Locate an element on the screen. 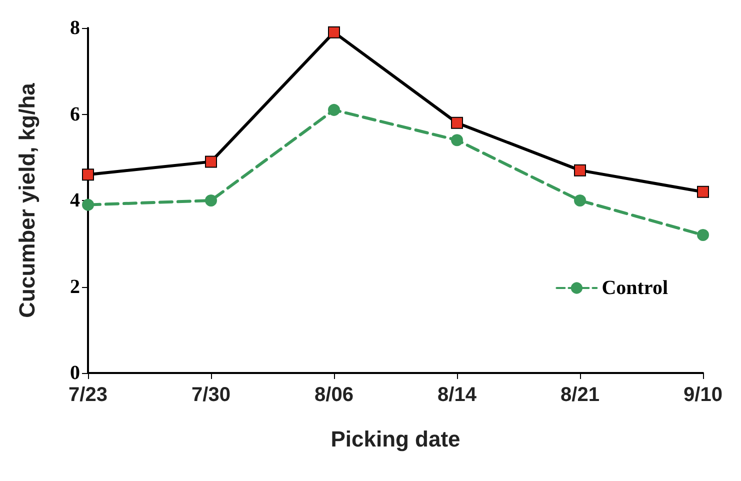  x-tick-label: 7/30 is located at coordinates (211, 395).